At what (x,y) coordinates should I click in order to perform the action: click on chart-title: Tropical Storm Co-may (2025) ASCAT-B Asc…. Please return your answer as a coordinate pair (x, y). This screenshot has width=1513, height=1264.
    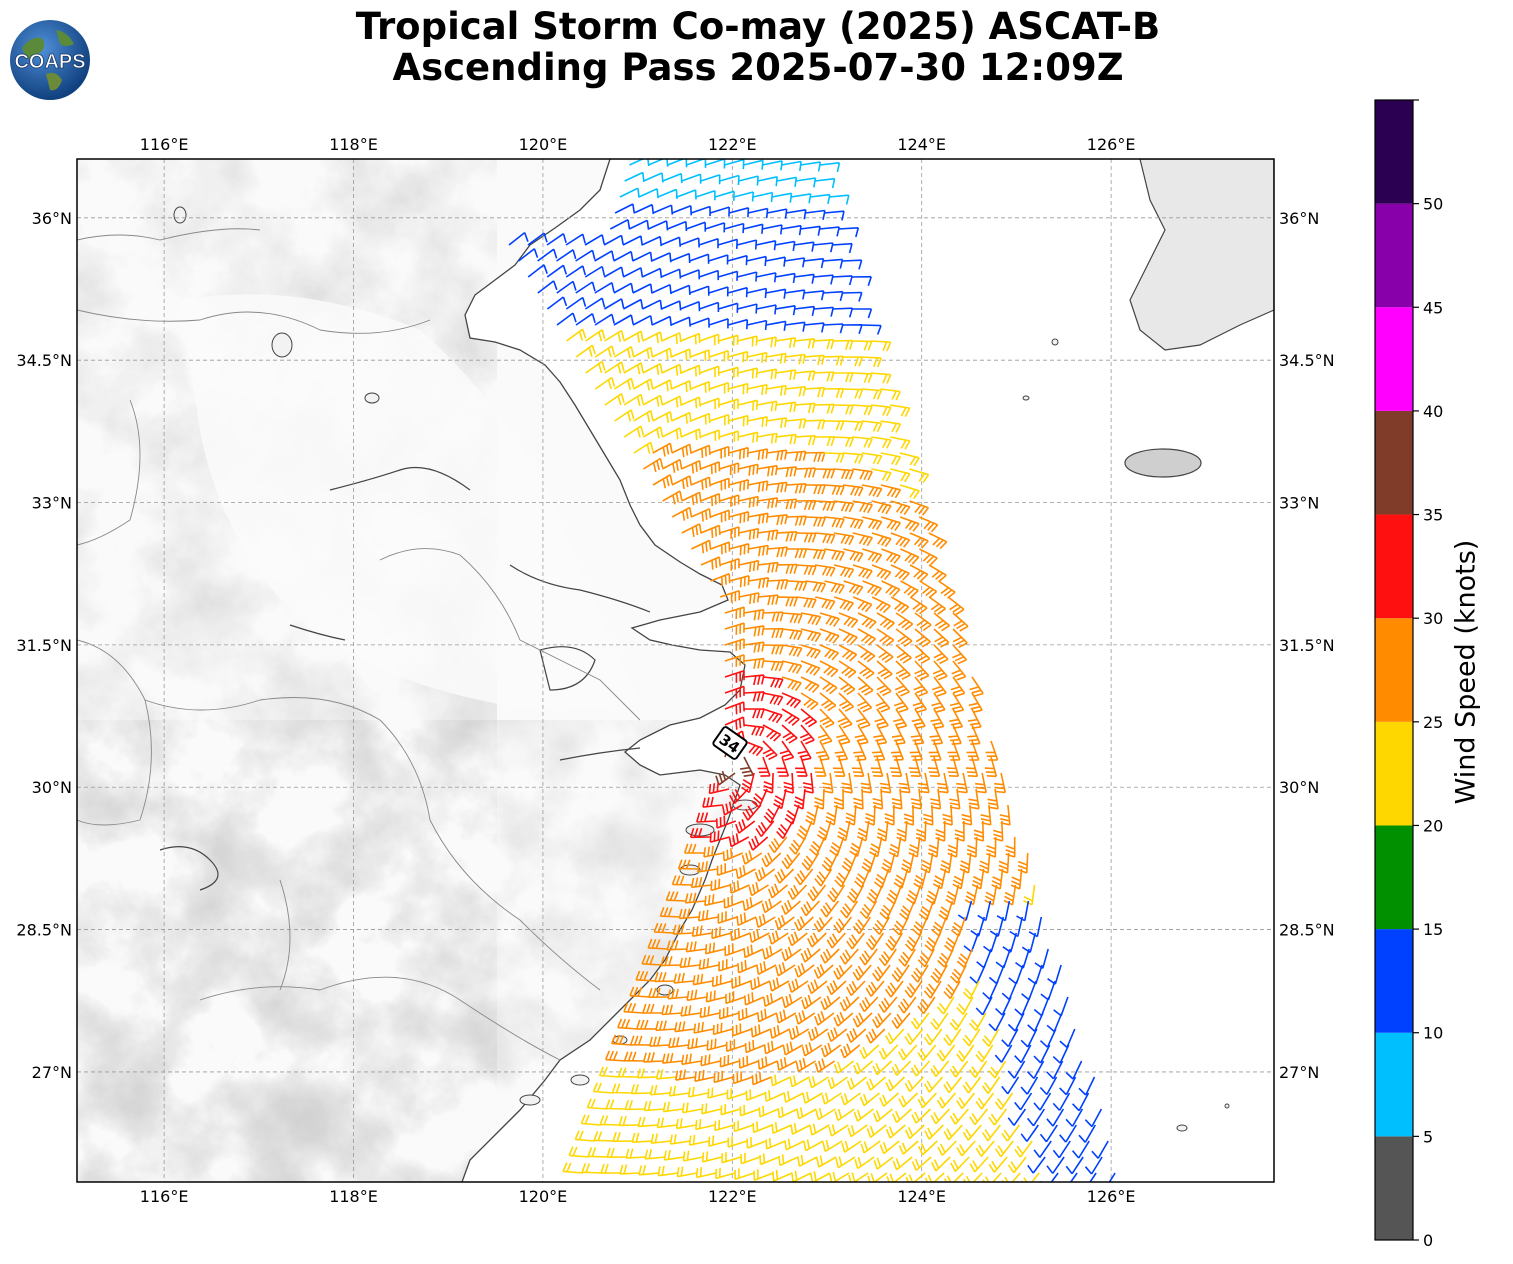
    Looking at the image, I should click on (758, 47).